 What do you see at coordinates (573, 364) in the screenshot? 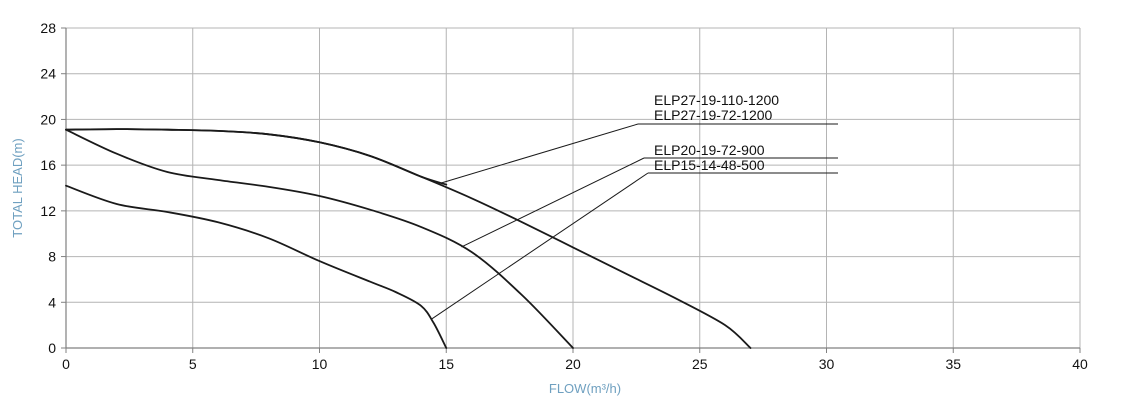
I see `x-tick-label-20: 20` at bounding box center [573, 364].